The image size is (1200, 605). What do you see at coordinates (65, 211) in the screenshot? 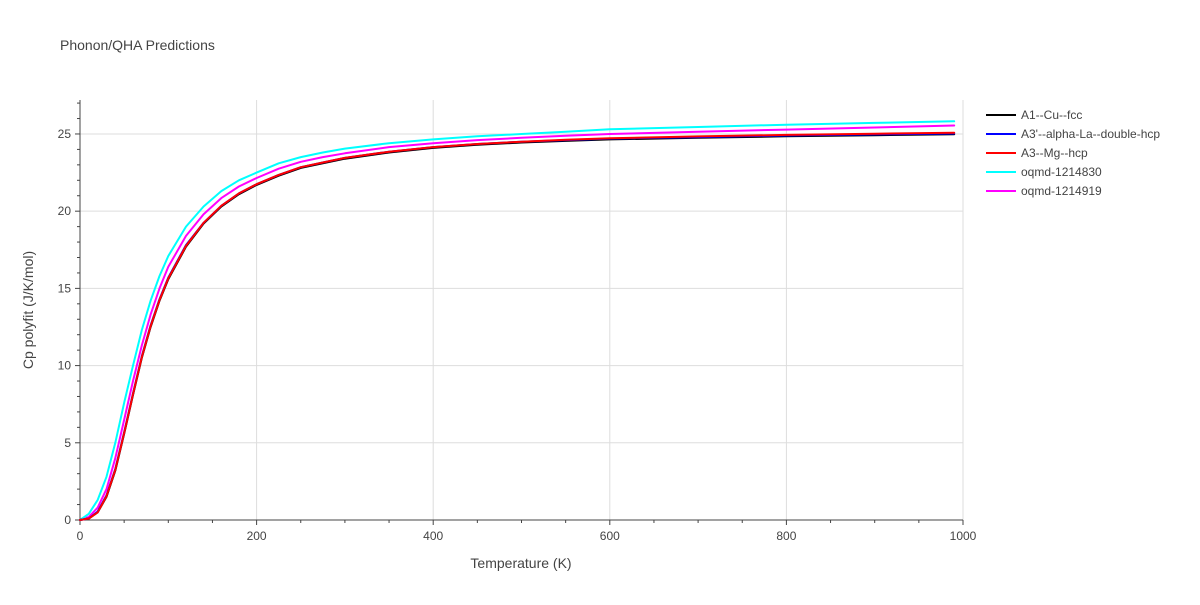
I see `y-tick-label: 20` at bounding box center [65, 211].